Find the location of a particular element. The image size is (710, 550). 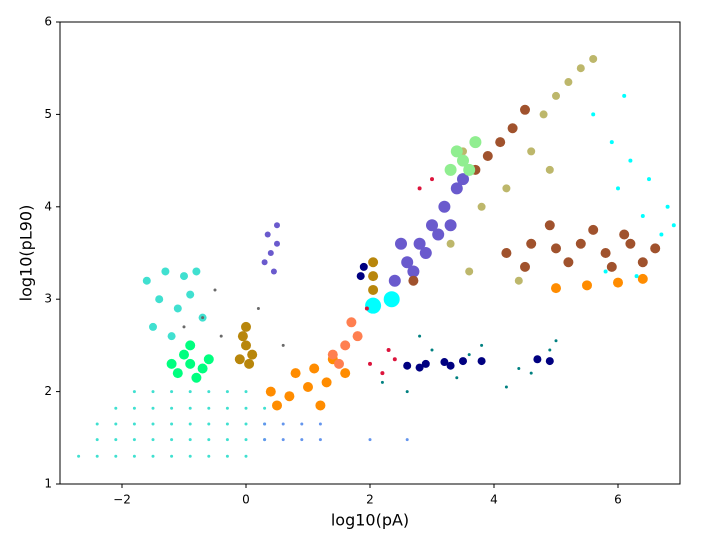

y-tick-label: 3 is located at coordinates (48, 299).